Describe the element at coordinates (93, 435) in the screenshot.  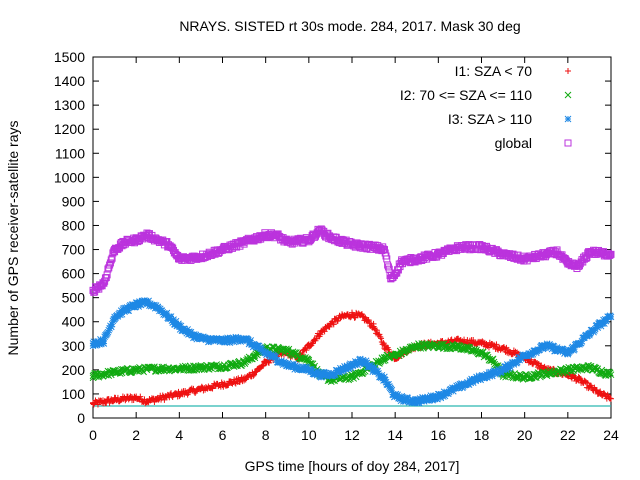
I see `x-tick-label: 0` at that location.